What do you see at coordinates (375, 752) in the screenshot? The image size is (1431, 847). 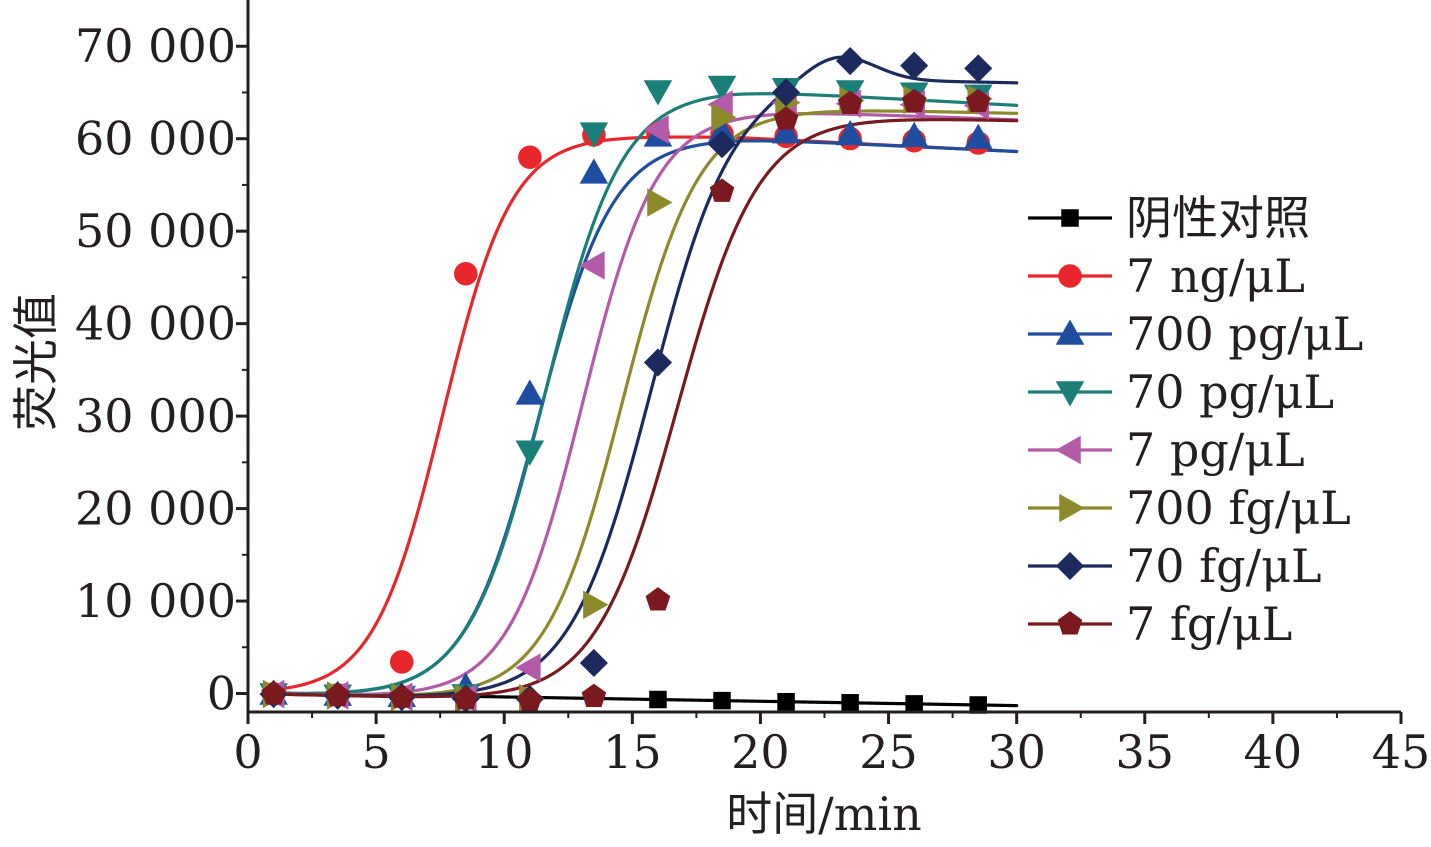 I see `x-tick-label: 5` at bounding box center [375, 752].